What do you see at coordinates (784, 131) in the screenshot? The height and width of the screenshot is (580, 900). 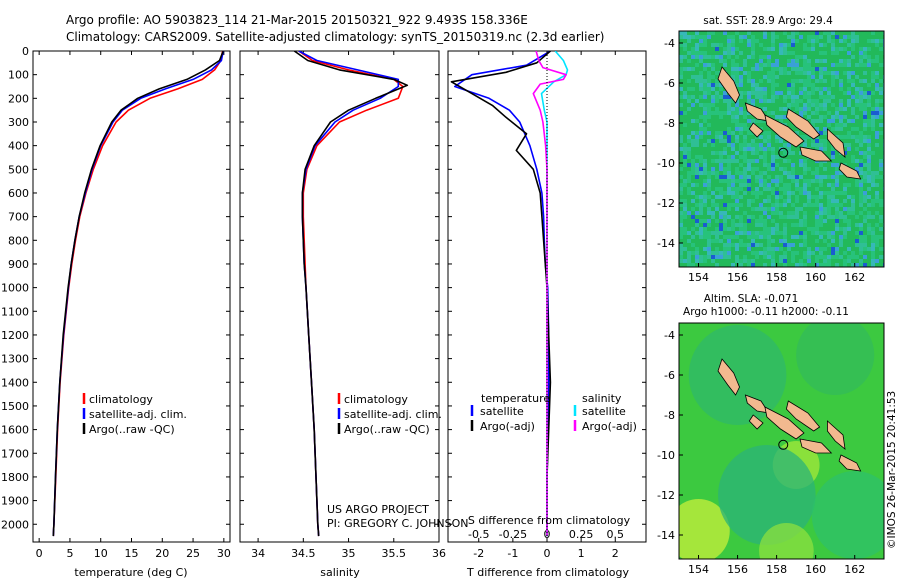 I see `island` at bounding box center [784, 131].